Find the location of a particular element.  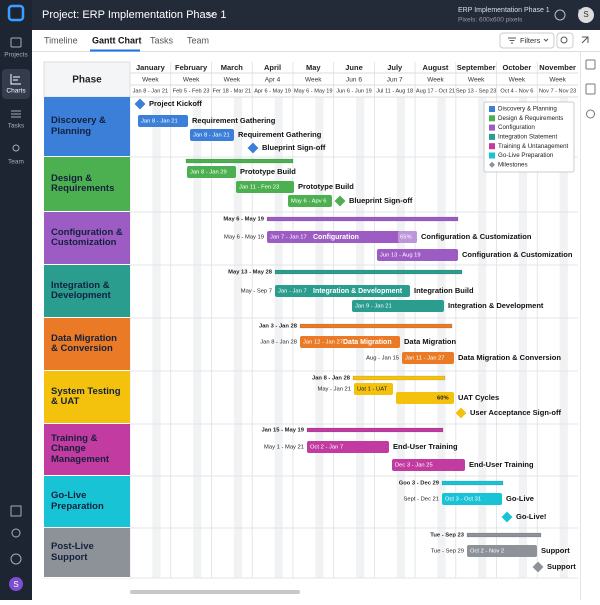

phase-name: Go-Live Preparation is located at coordinates (77, 501).